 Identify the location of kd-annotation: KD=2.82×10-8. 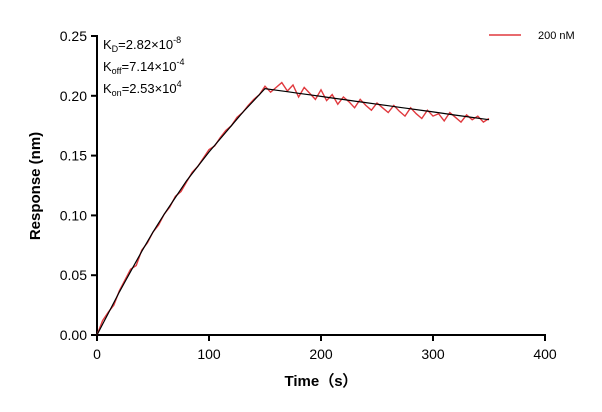
(142, 44).